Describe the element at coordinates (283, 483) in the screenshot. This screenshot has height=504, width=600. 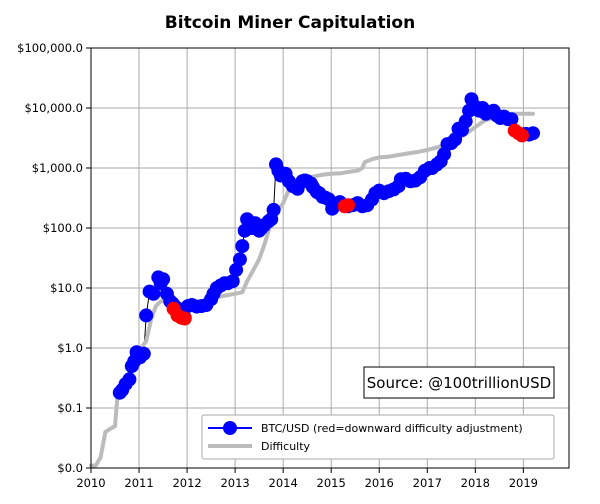
I see `x-tick-label: 2014` at that location.